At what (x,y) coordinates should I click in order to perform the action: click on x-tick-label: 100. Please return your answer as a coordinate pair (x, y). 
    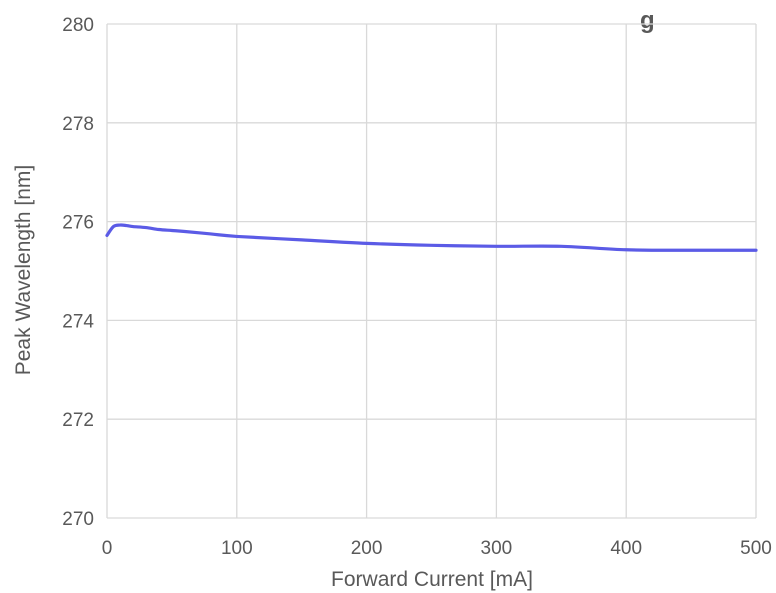
    Looking at the image, I should click on (237, 548).